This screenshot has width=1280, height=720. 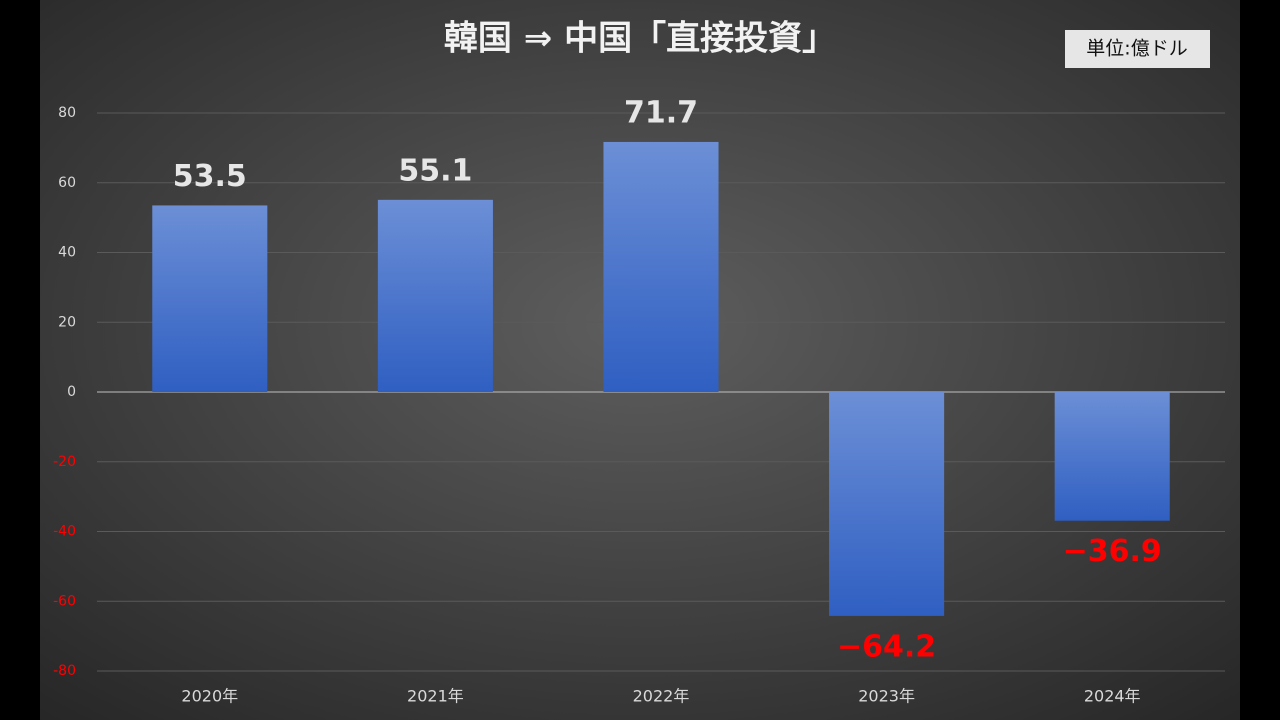 What do you see at coordinates (886, 696) in the screenshot?
I see `x-tick-label: 2023年` at bounding box center [886, 696].